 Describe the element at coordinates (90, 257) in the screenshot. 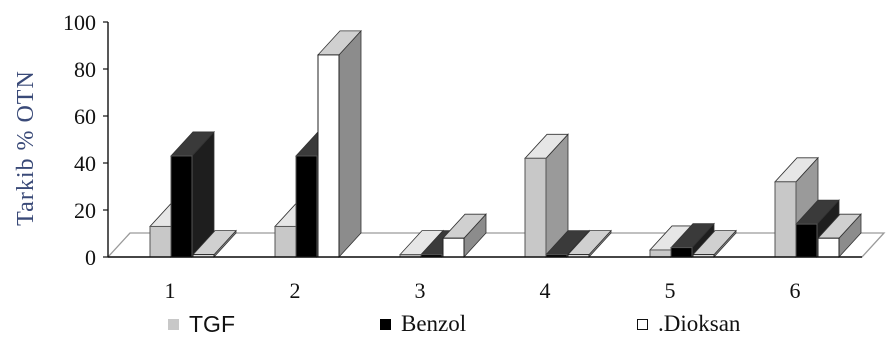

I see `y-tick-label: 0` at that location.